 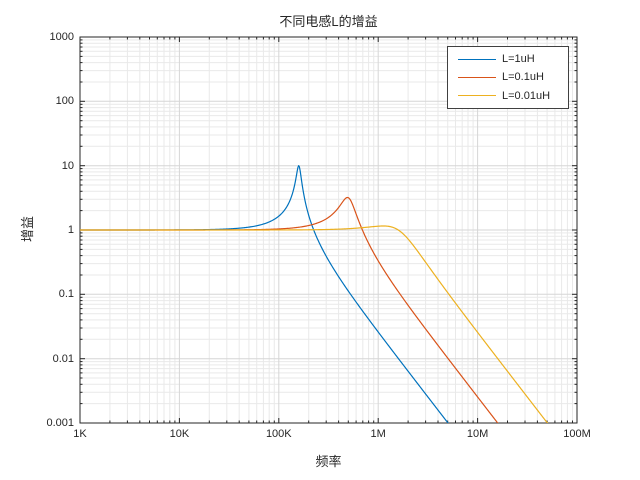 I want to click on legend: L=1uH L=0.1uH L=0.01uH, so click(x=508, y=77).